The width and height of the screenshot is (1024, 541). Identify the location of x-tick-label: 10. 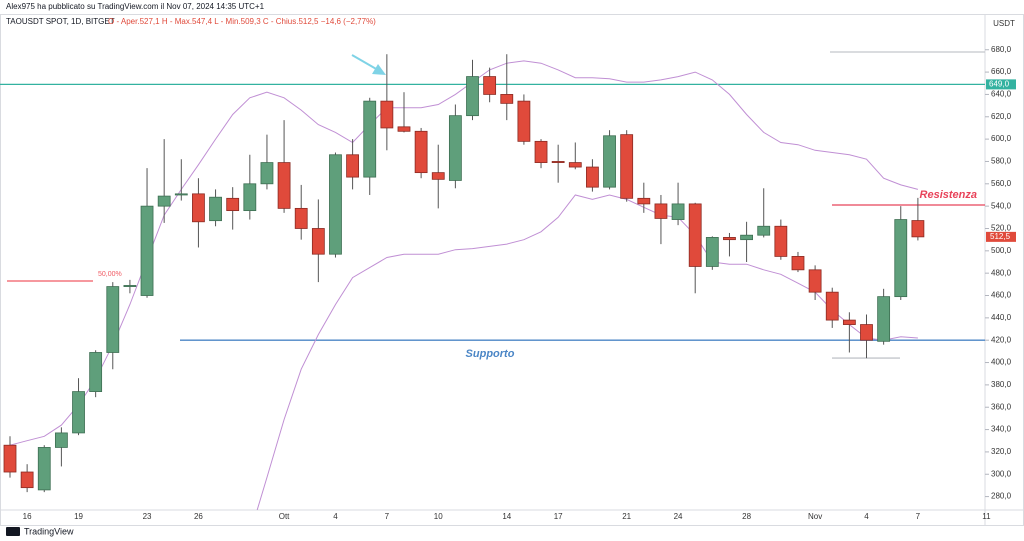
(438, 516).